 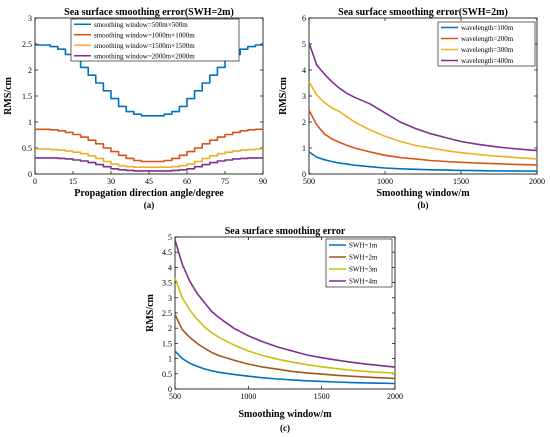 What do you see at coordinates (149, 181) in the screenshot?
I see `x-tick-label: 45` at bounding box center [149, 181].